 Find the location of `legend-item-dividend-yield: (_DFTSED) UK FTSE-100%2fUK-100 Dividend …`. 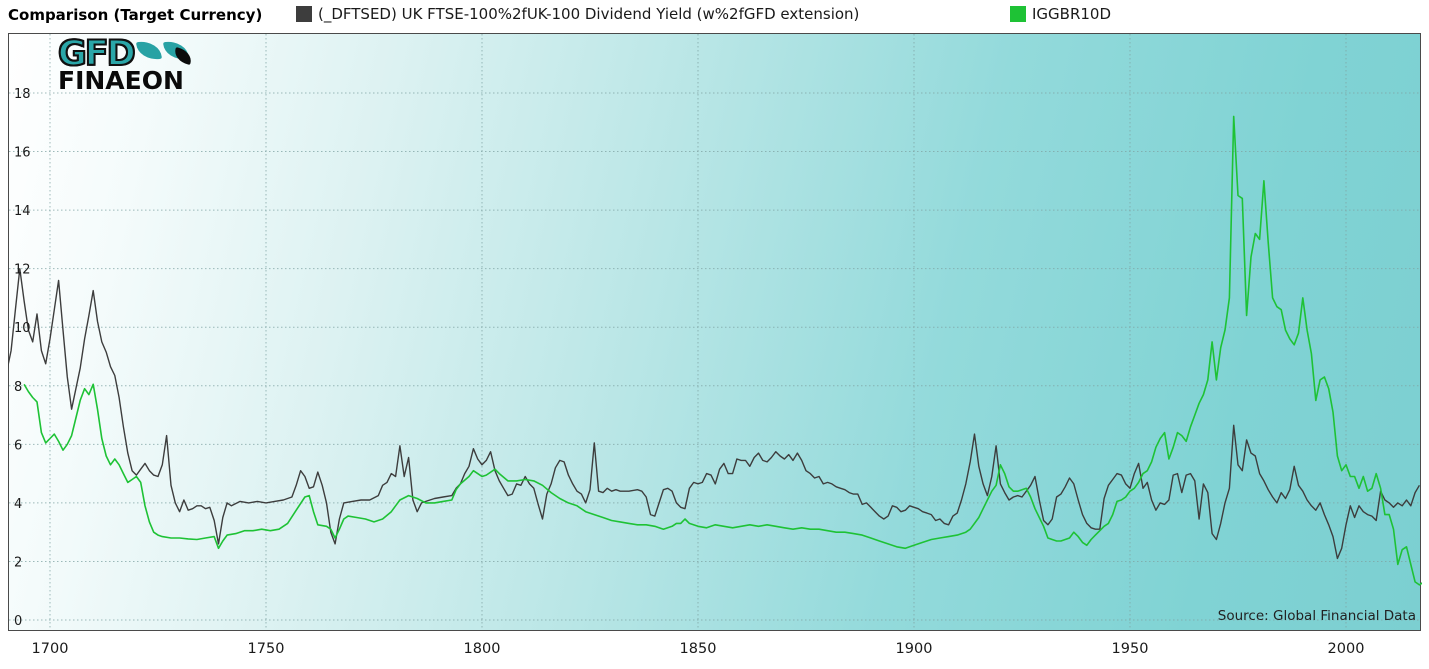

legend-item-dividend-yield: (_DFTSED) UK FTSE-100%2fUK-100 Dividend … is located at coordinates (577, 14).